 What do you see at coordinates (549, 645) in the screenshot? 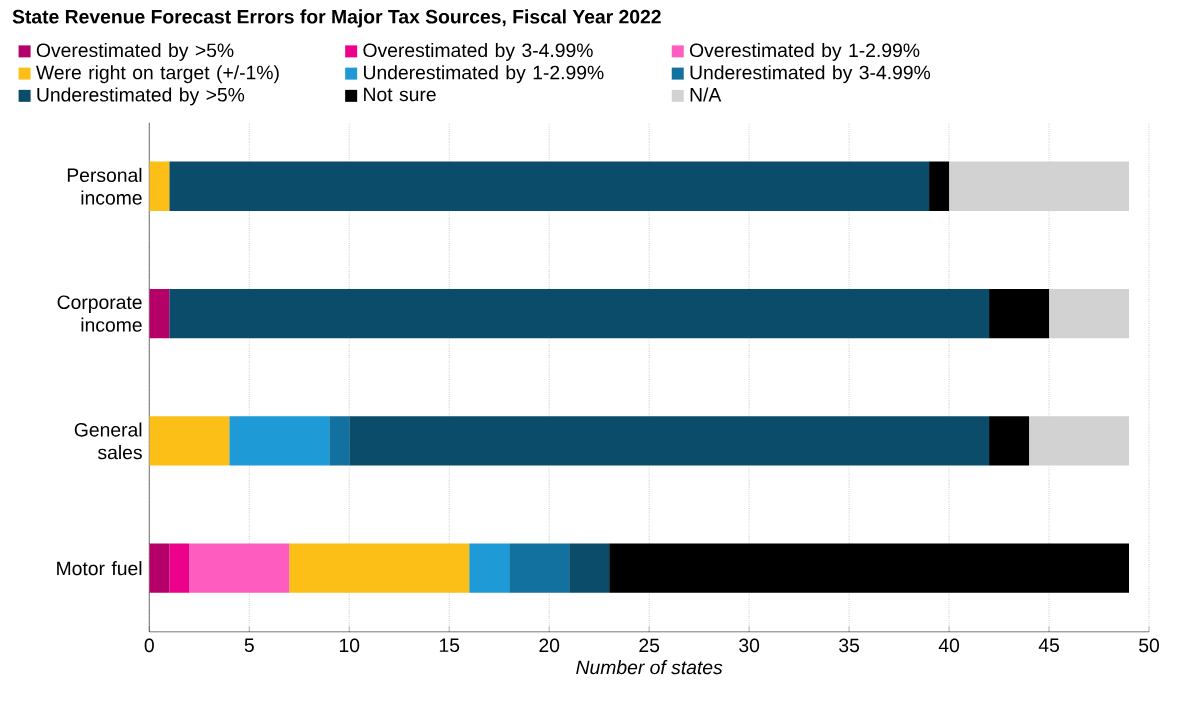
I see `x-tick-label: 20` at bounding box center [549, 645].